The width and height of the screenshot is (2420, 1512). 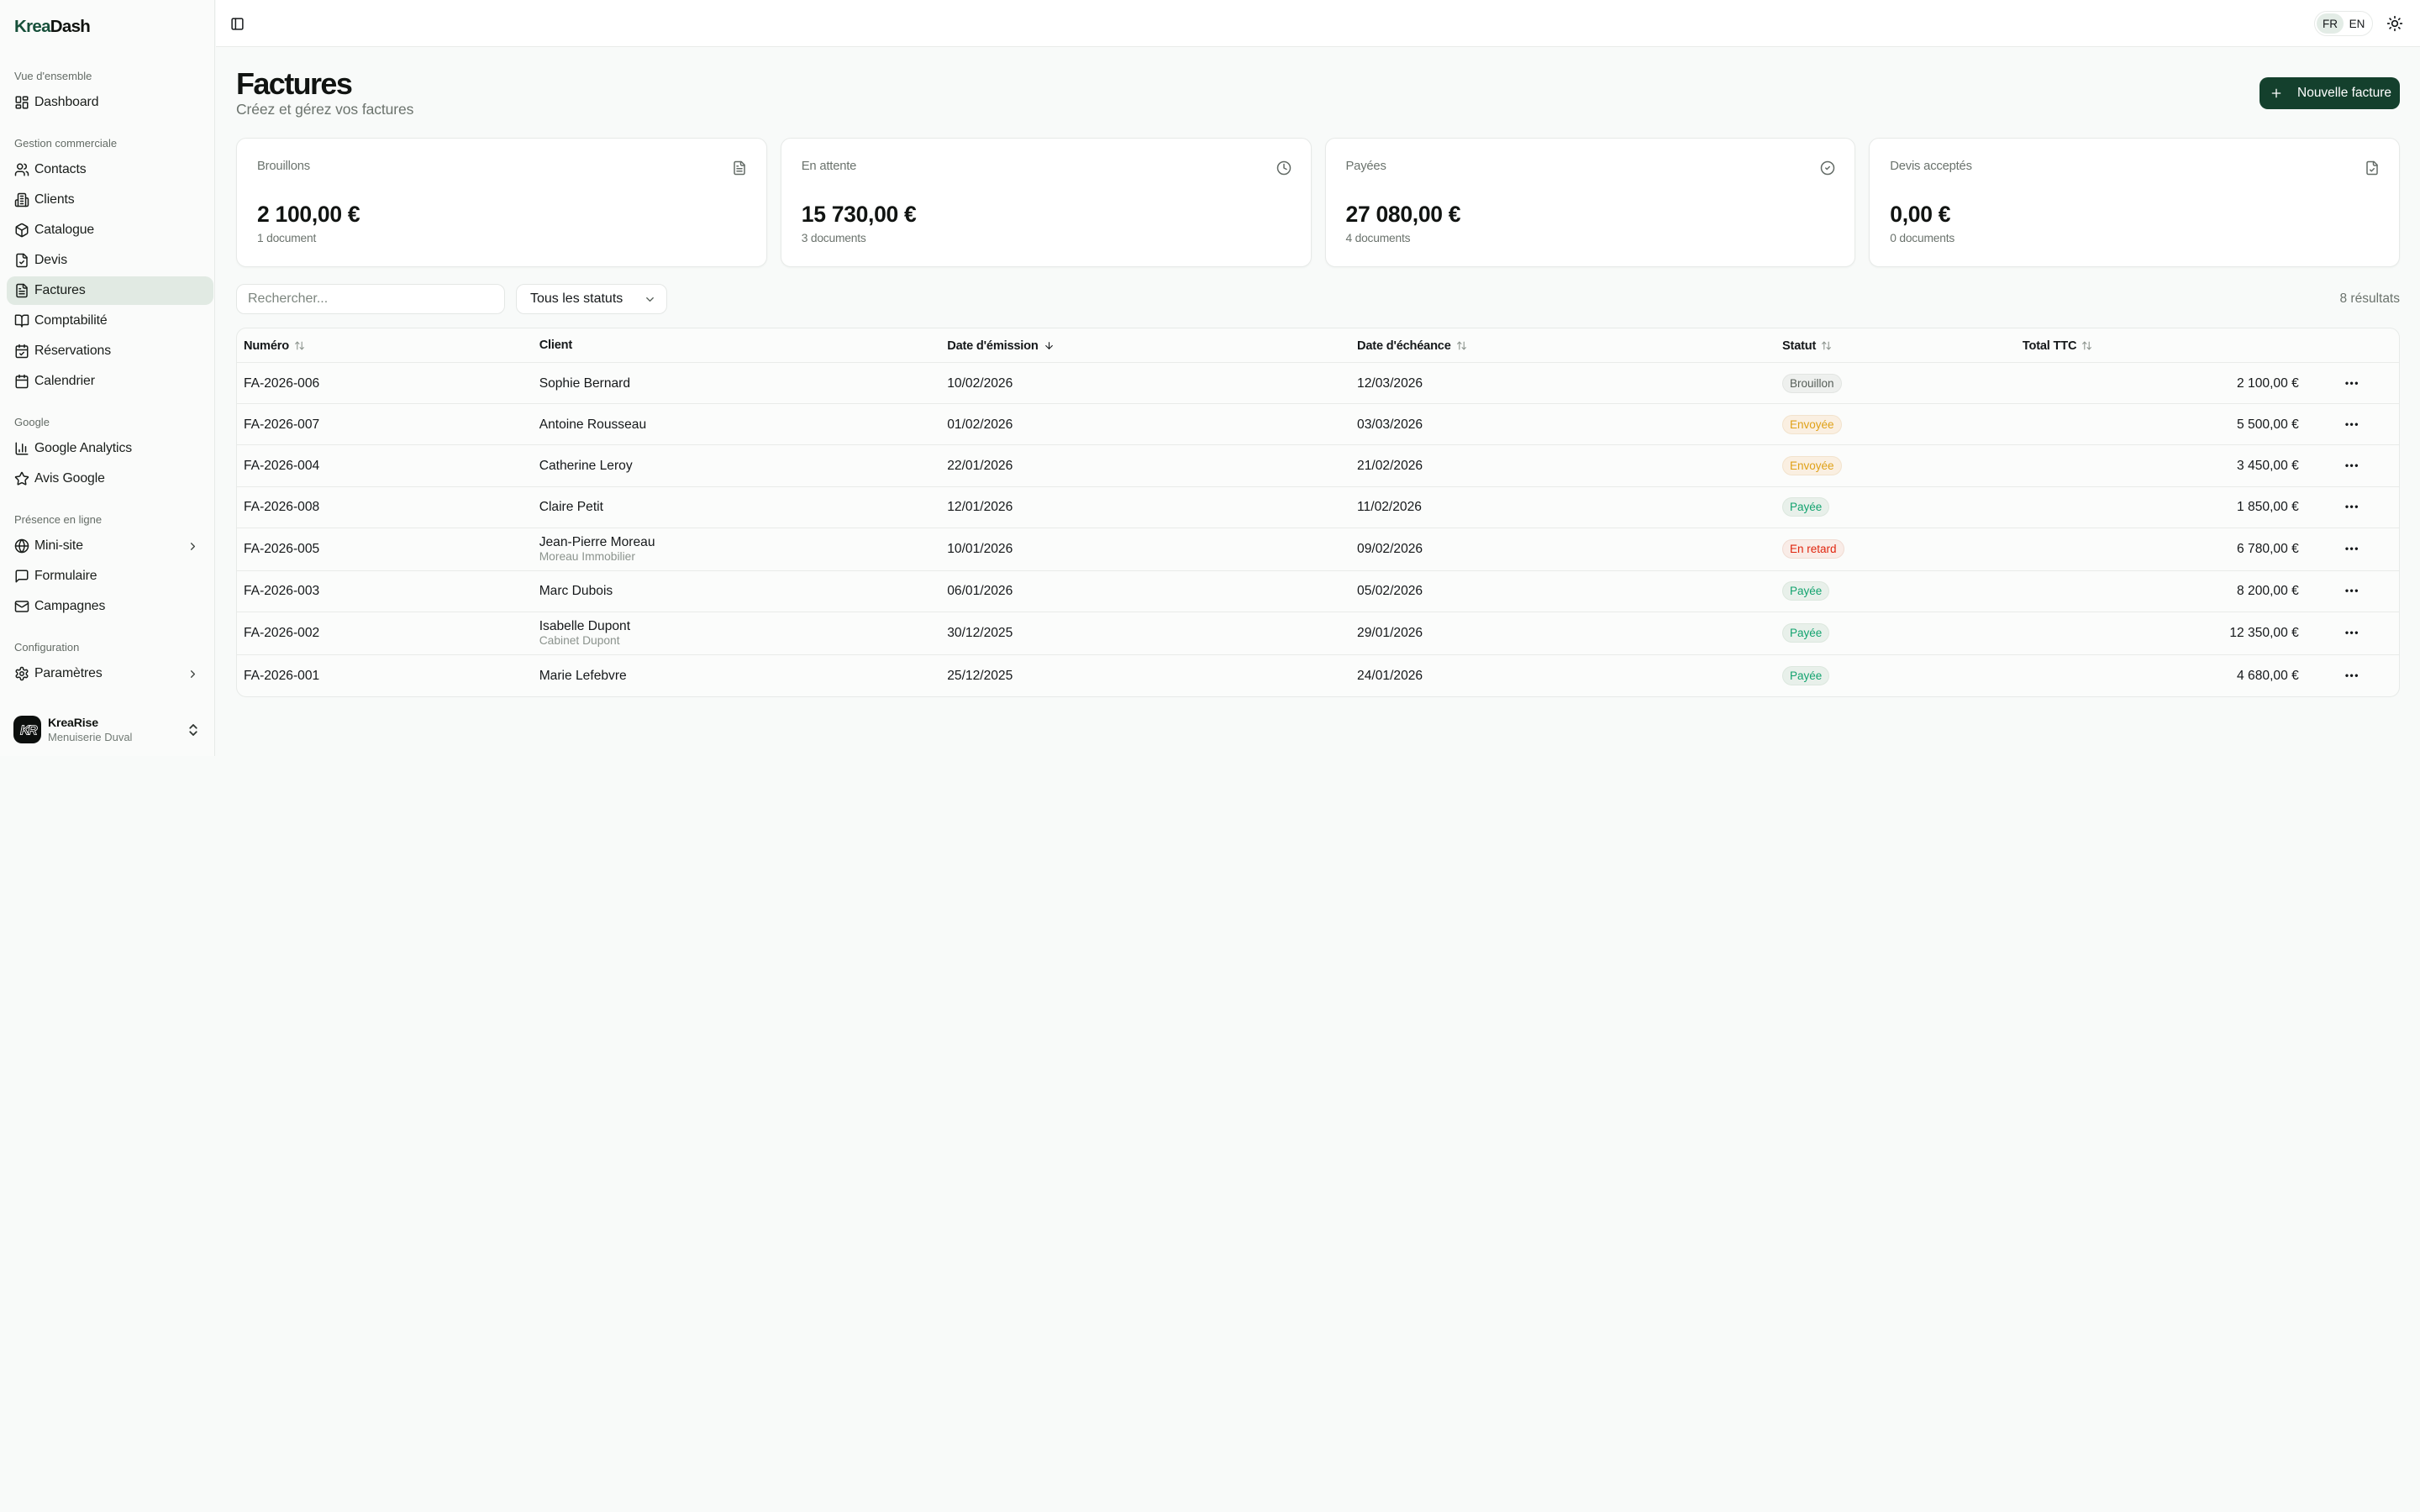 What do you see at coordinates (29, 731) in the screenshot?
I see `svg-text: KR` at bounding box center [29, 731].